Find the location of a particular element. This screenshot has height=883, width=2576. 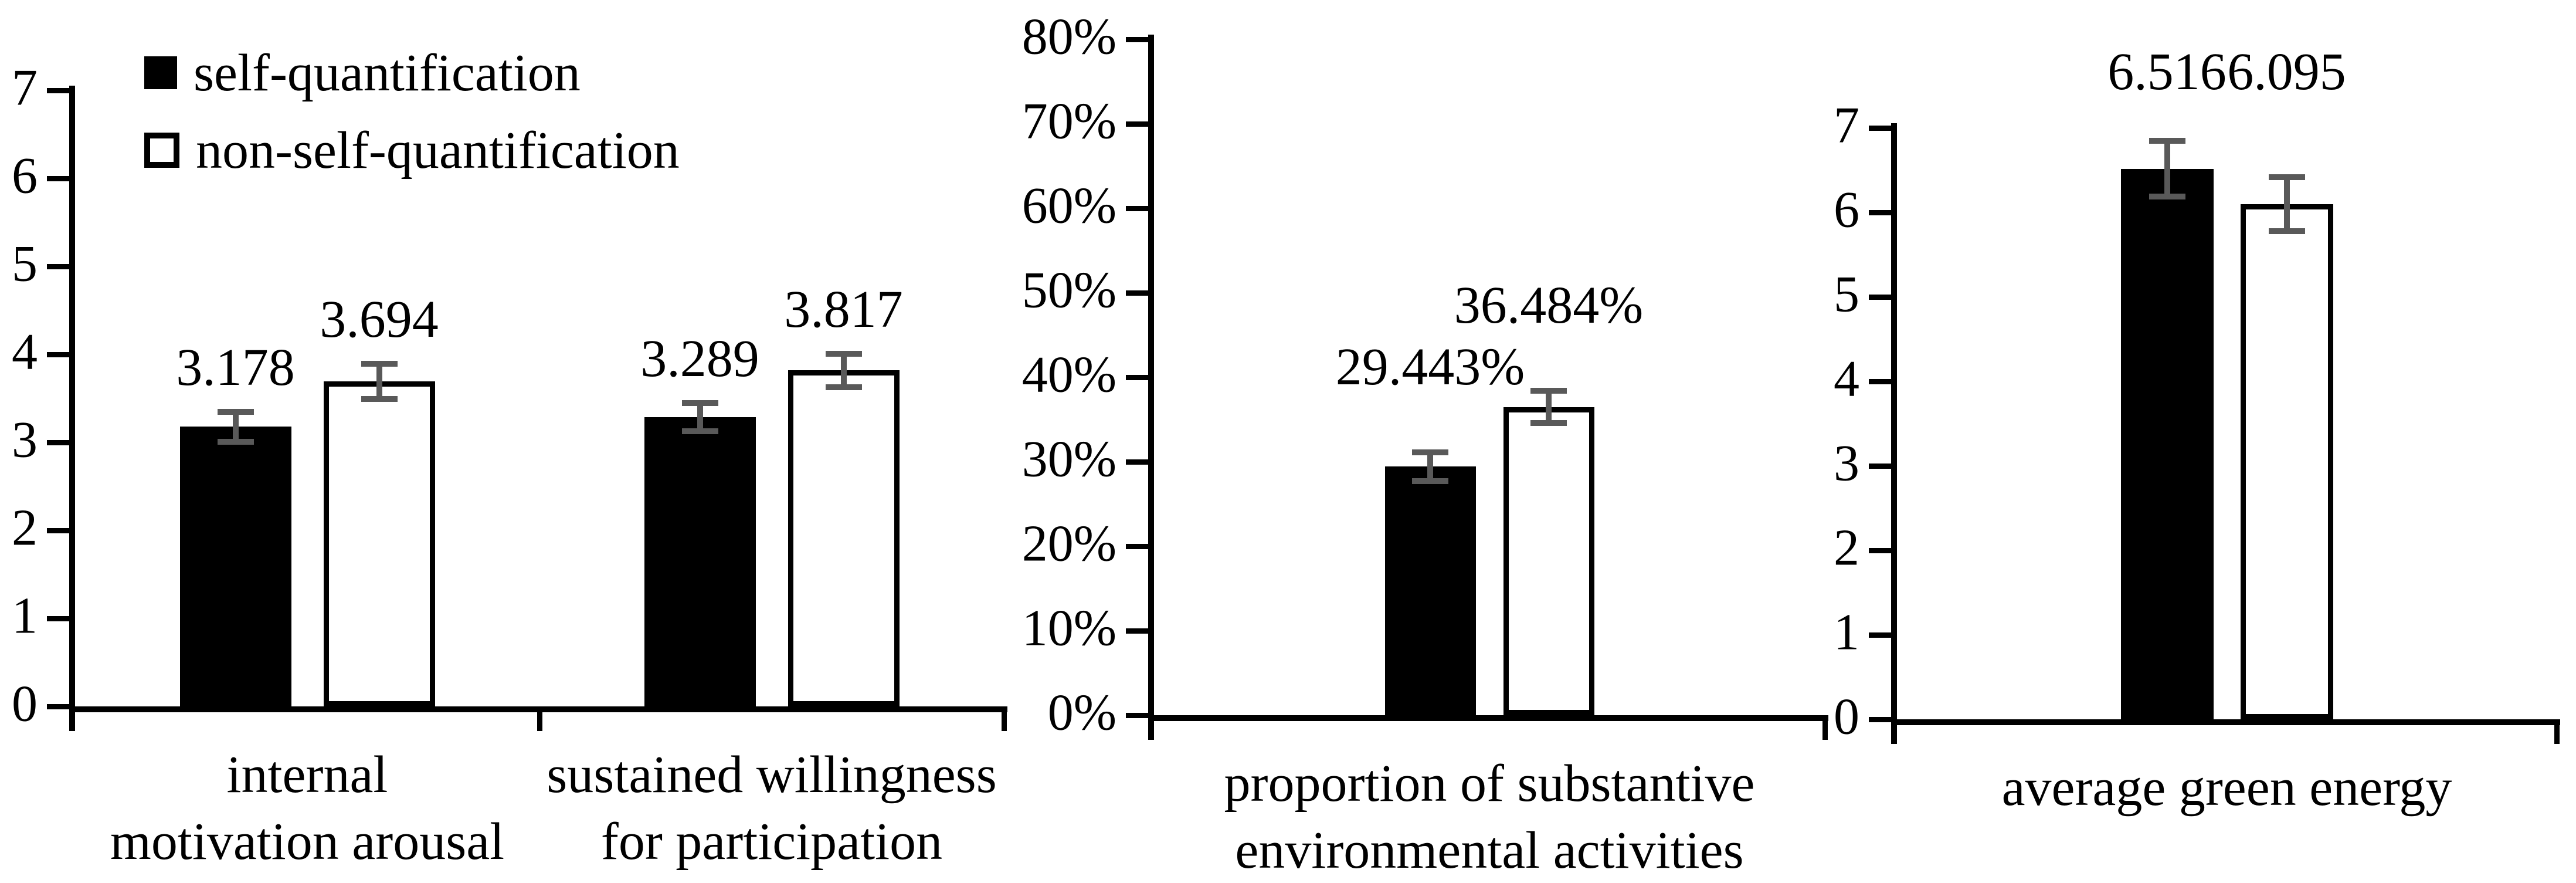

open-square-swatch-icon is located at coordinates (161, 150).